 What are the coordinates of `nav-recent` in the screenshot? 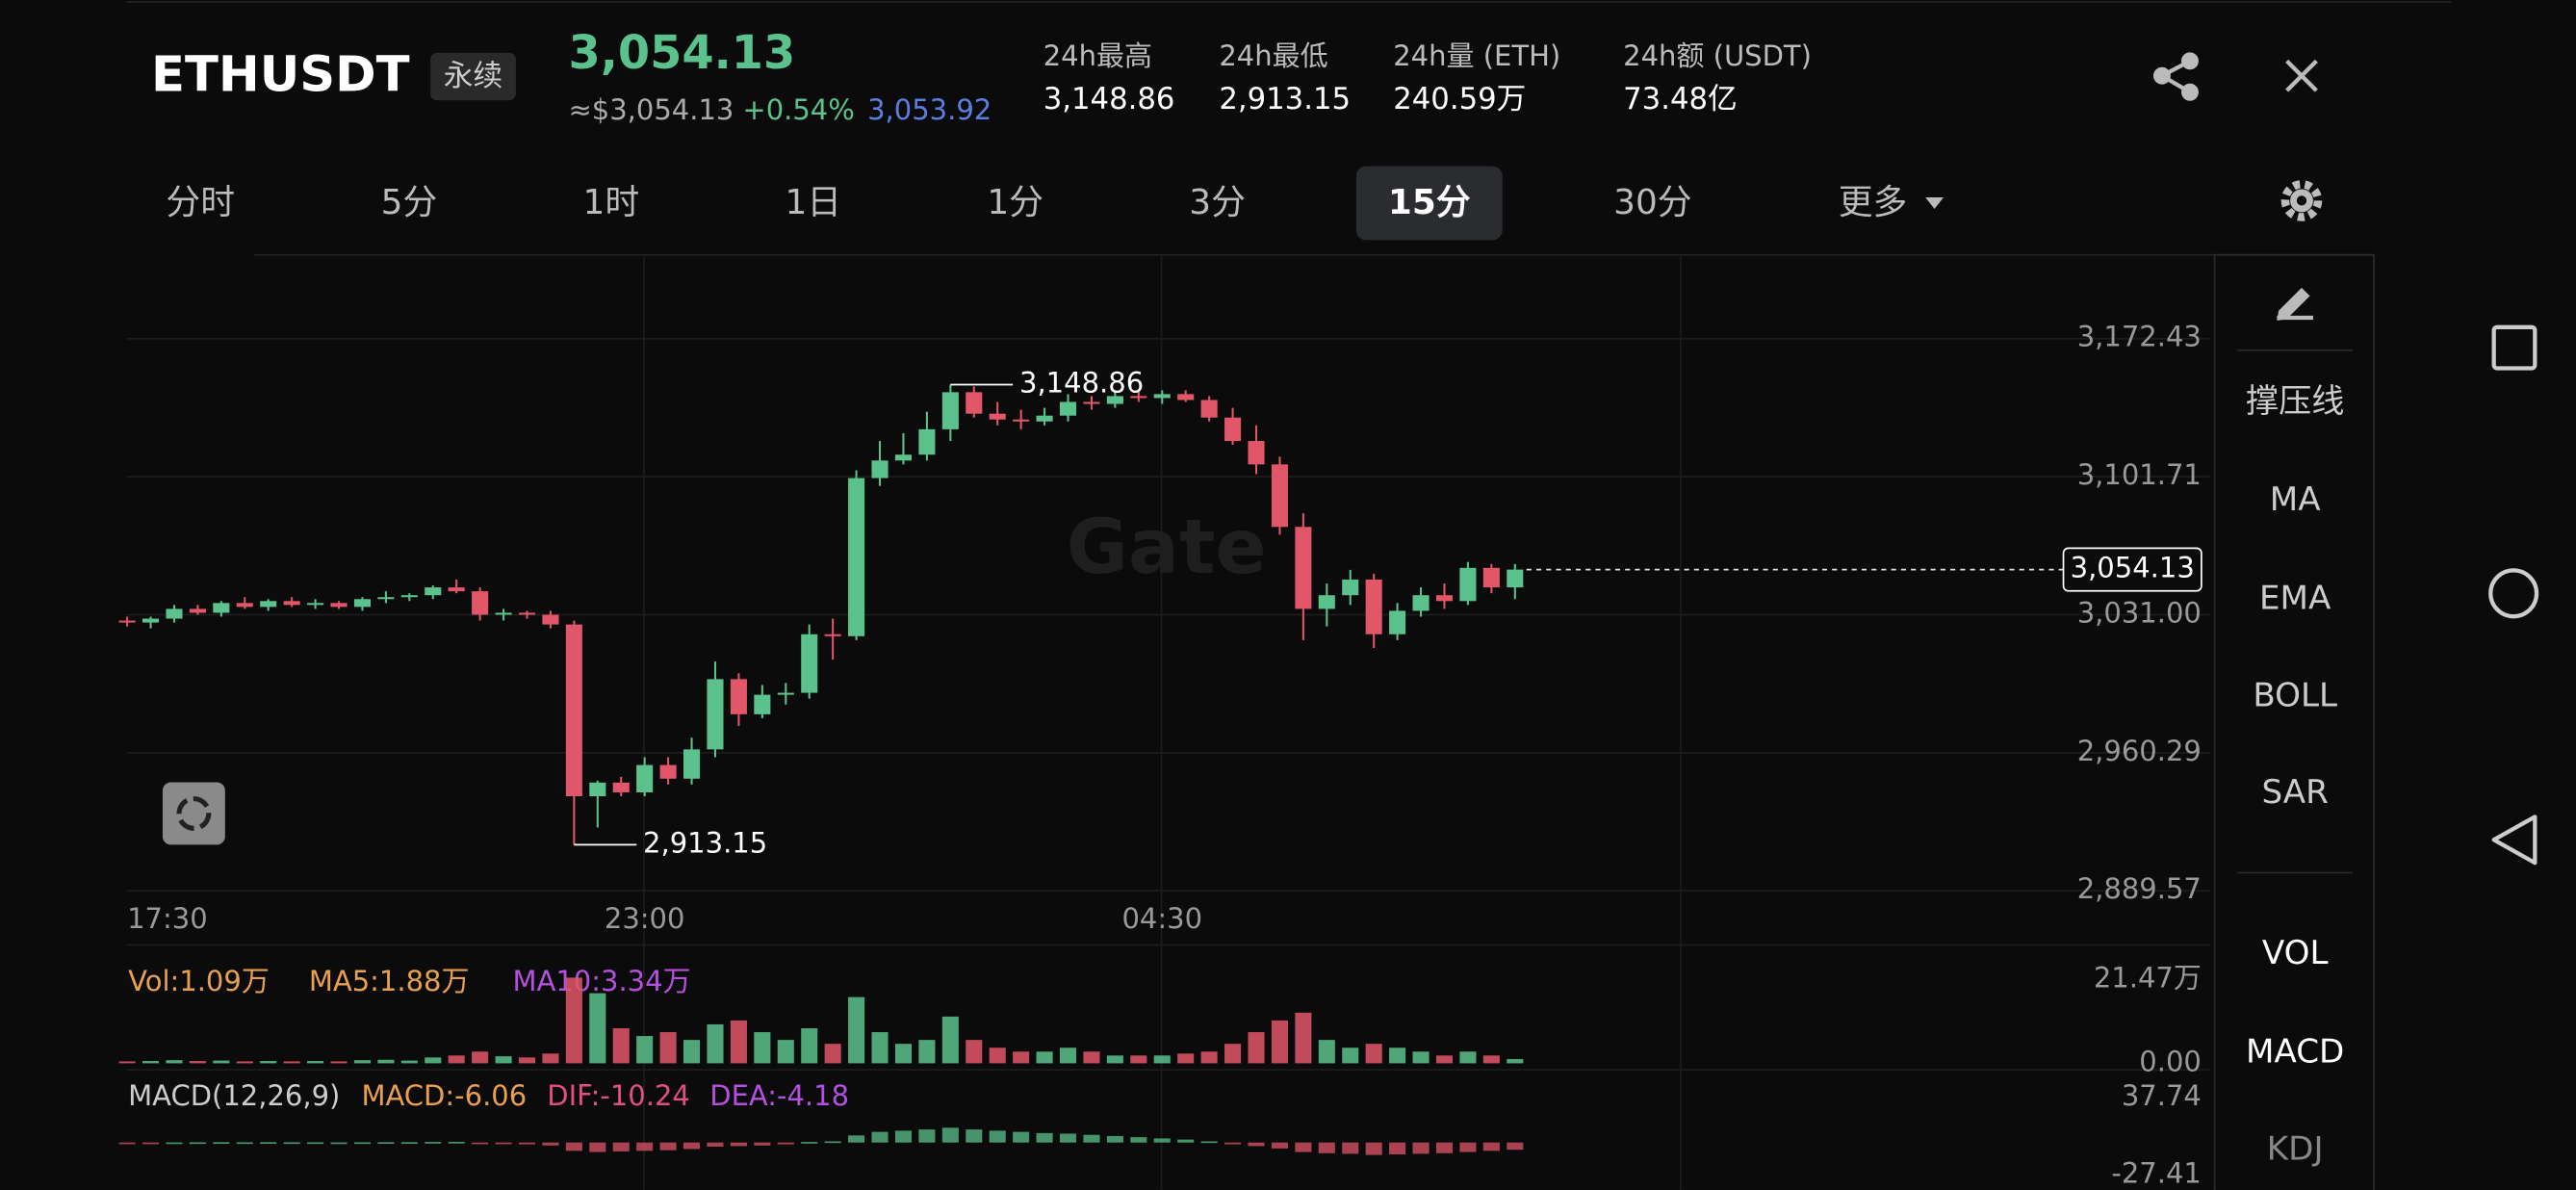 It's located at (2514, 348).